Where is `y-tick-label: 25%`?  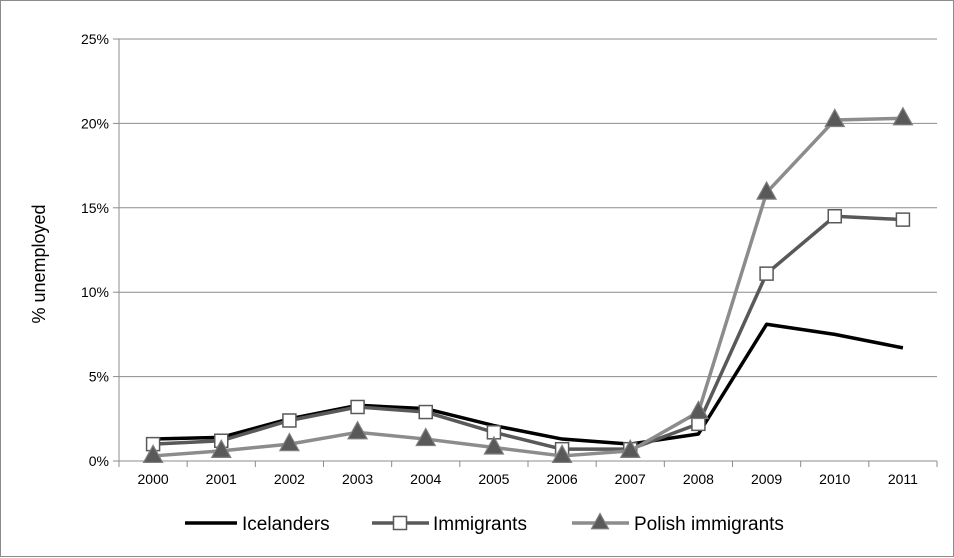
y-tick-label: 25% is located at coordinates (95, 39).